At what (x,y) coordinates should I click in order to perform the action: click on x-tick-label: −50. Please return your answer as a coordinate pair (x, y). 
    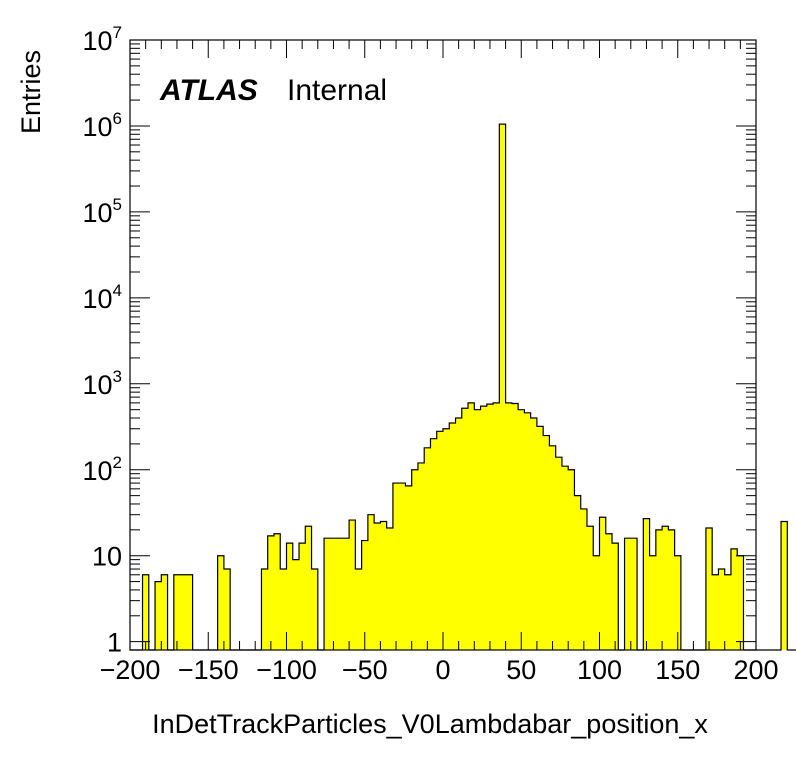
    Looking at the image, I should click on (365, 670).